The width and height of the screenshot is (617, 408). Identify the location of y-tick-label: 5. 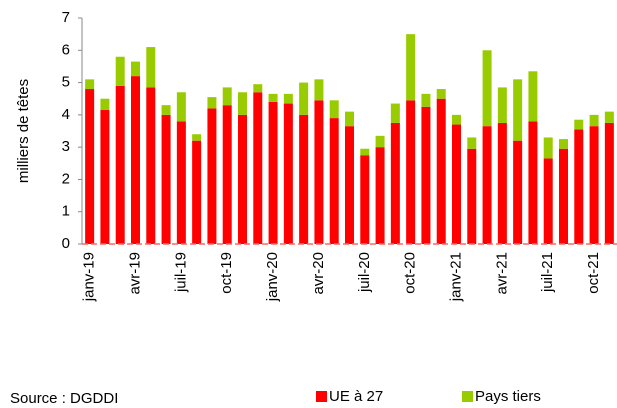
(66, 82).